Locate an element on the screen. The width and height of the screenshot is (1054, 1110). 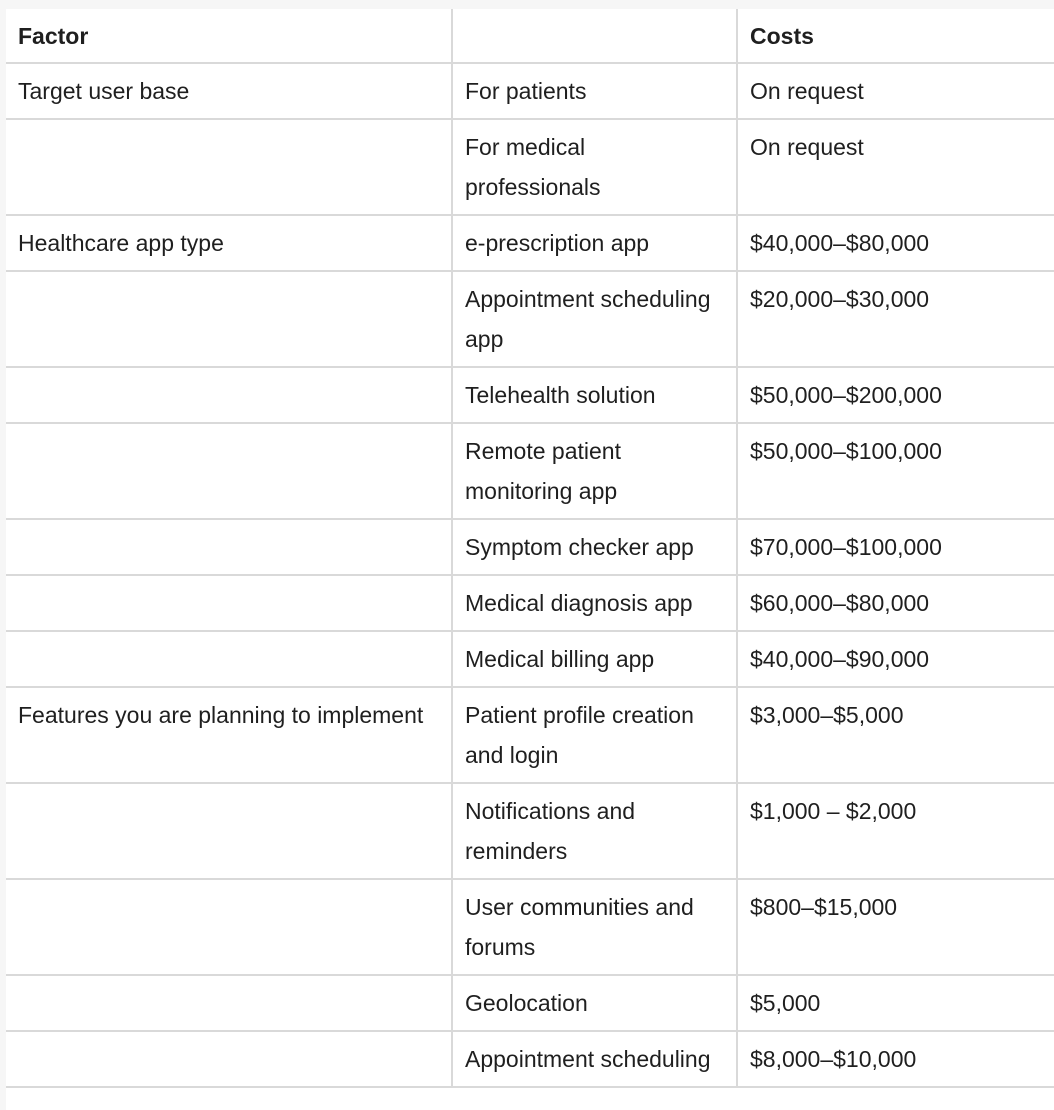
factor-cell: Features you are planning to implement is located at coordinates (229, 735).